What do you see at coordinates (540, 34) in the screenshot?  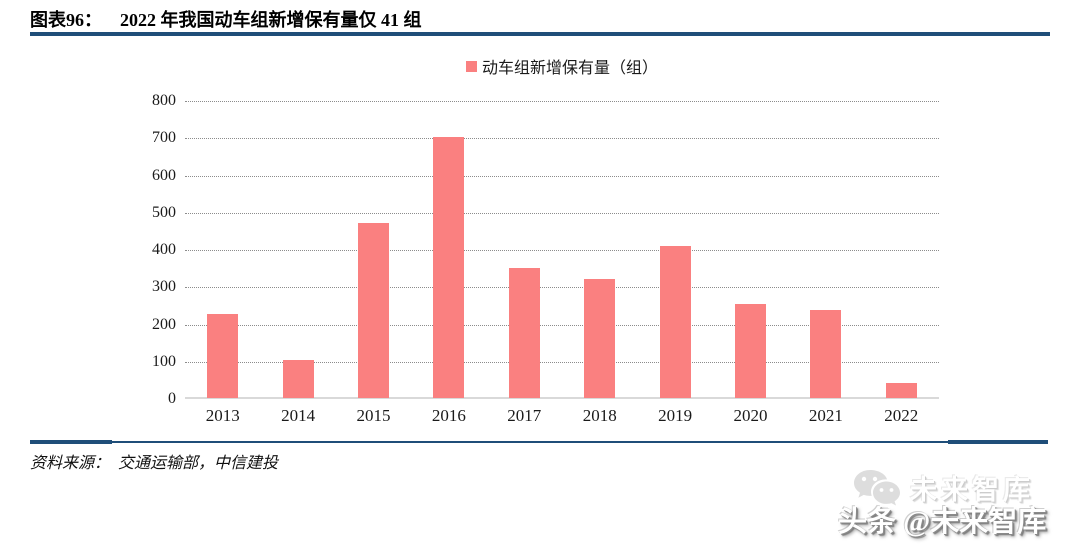 I see `title-divider-rule` at bounding box center [540, 34].